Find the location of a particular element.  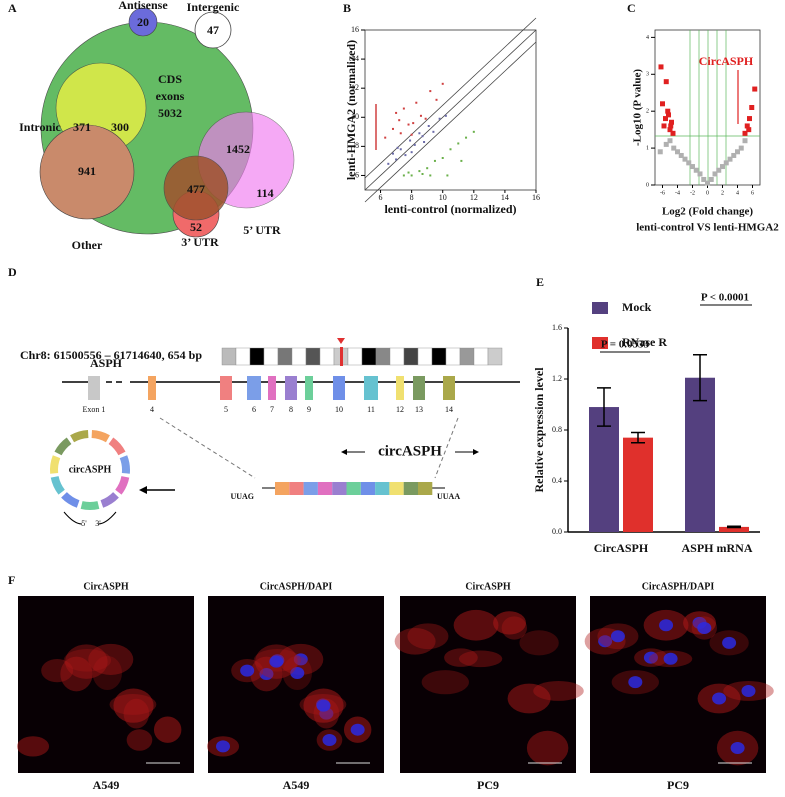

x-tick-label: ASPH mRNA is located at coordinates (717, 548).